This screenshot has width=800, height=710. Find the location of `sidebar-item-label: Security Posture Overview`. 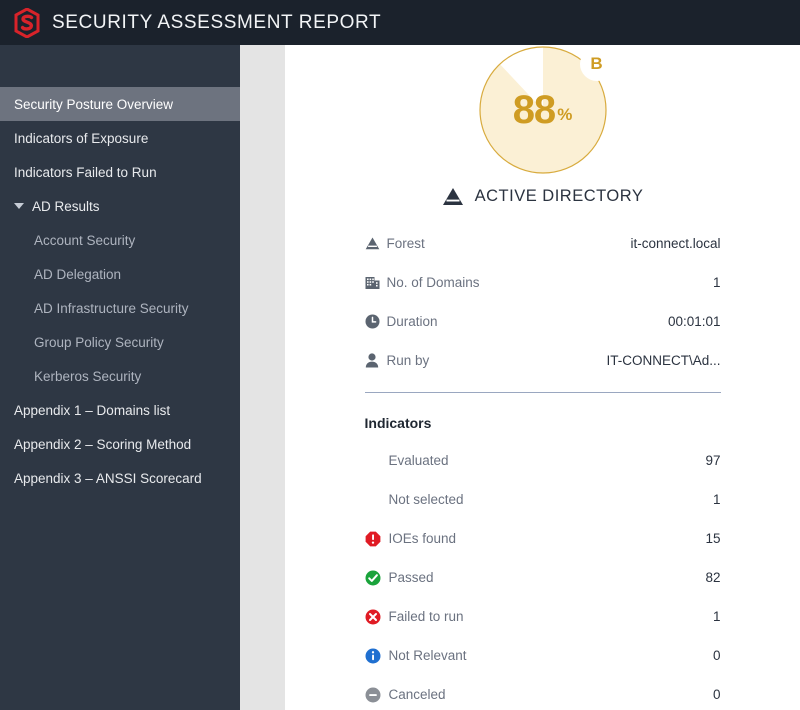

sidebar-item-label: Security Posture Overview is located at coordinates (94, 104).